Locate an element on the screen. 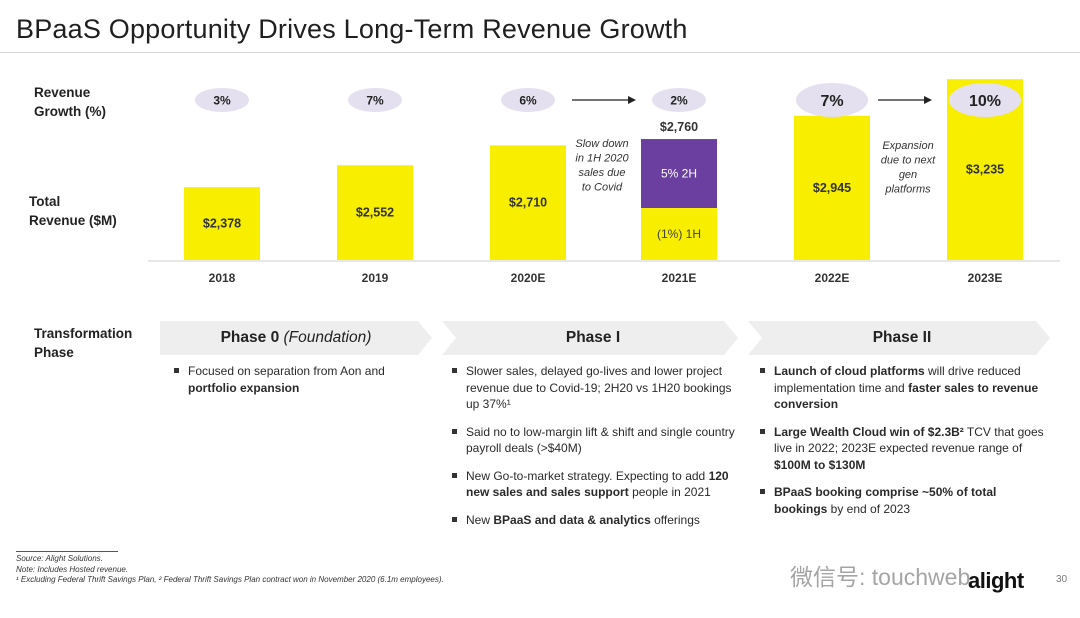  phase-1-bullet-4: New BPaaS and data & analytics offerings is located at coordinates (596, 520).